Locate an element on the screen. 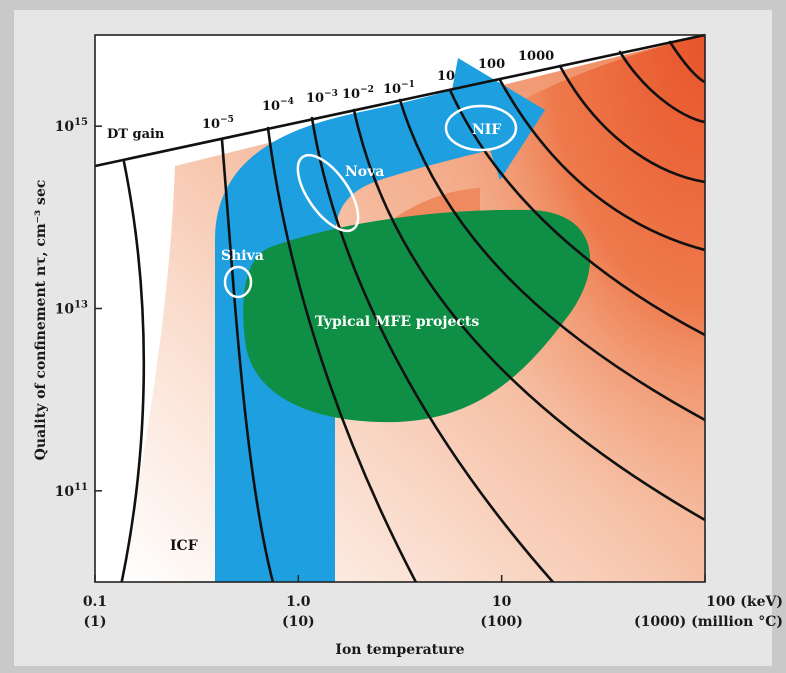 The image size is (786, 673). nif-label: NIF is located at coordinates (486, 130).